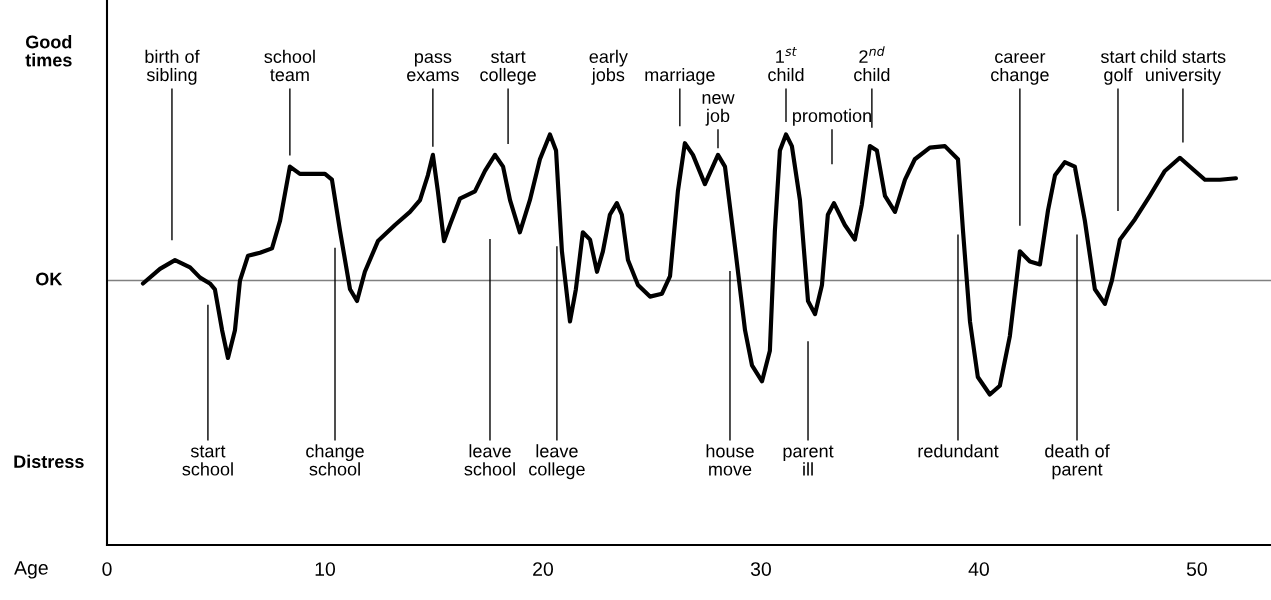 Image resolution: width=1271 pixels, height=600 pixels. Describe the element at coordinates (958, 451) in the screenshot. I see `text: redundant` at that location.